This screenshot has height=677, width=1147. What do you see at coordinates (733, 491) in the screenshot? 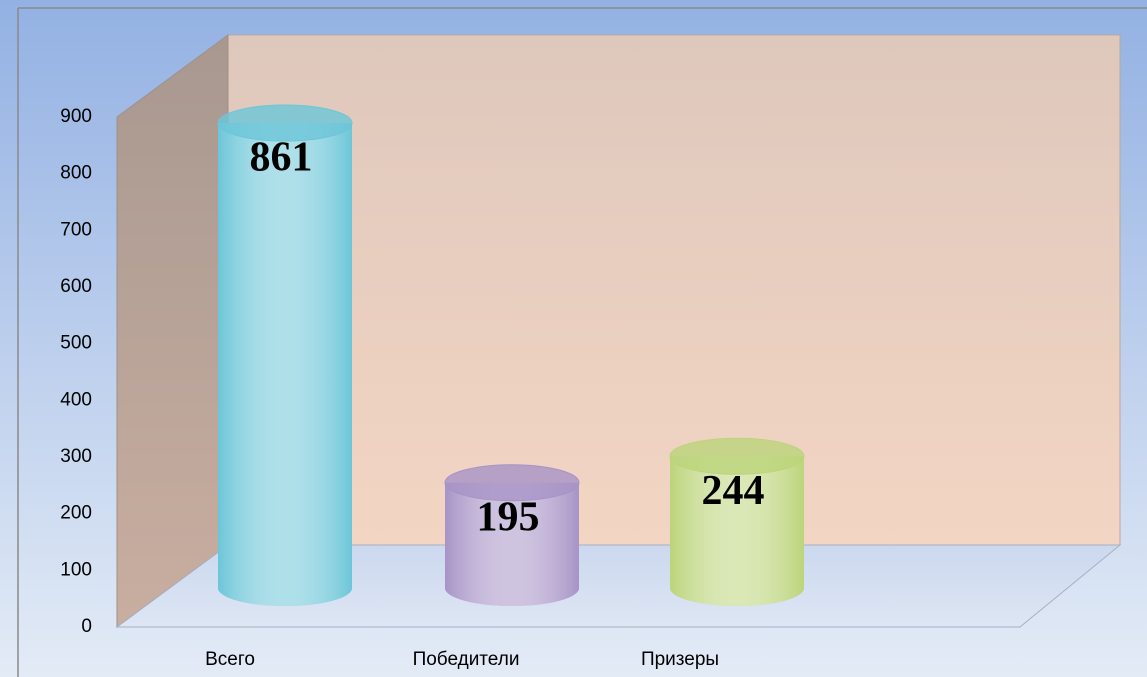
I see `value-label: 244` at bounding box center [733, 491].